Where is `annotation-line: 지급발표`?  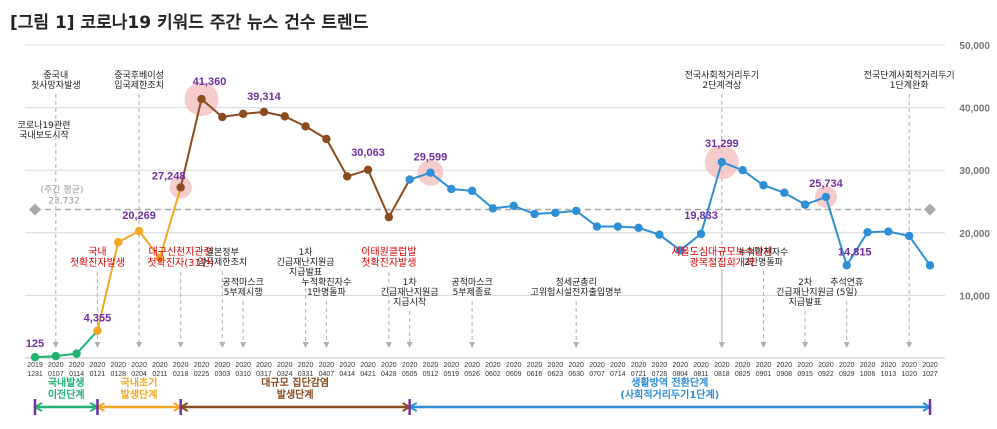
annotation-line: 지급발표 is located at coordinates (305, 272).